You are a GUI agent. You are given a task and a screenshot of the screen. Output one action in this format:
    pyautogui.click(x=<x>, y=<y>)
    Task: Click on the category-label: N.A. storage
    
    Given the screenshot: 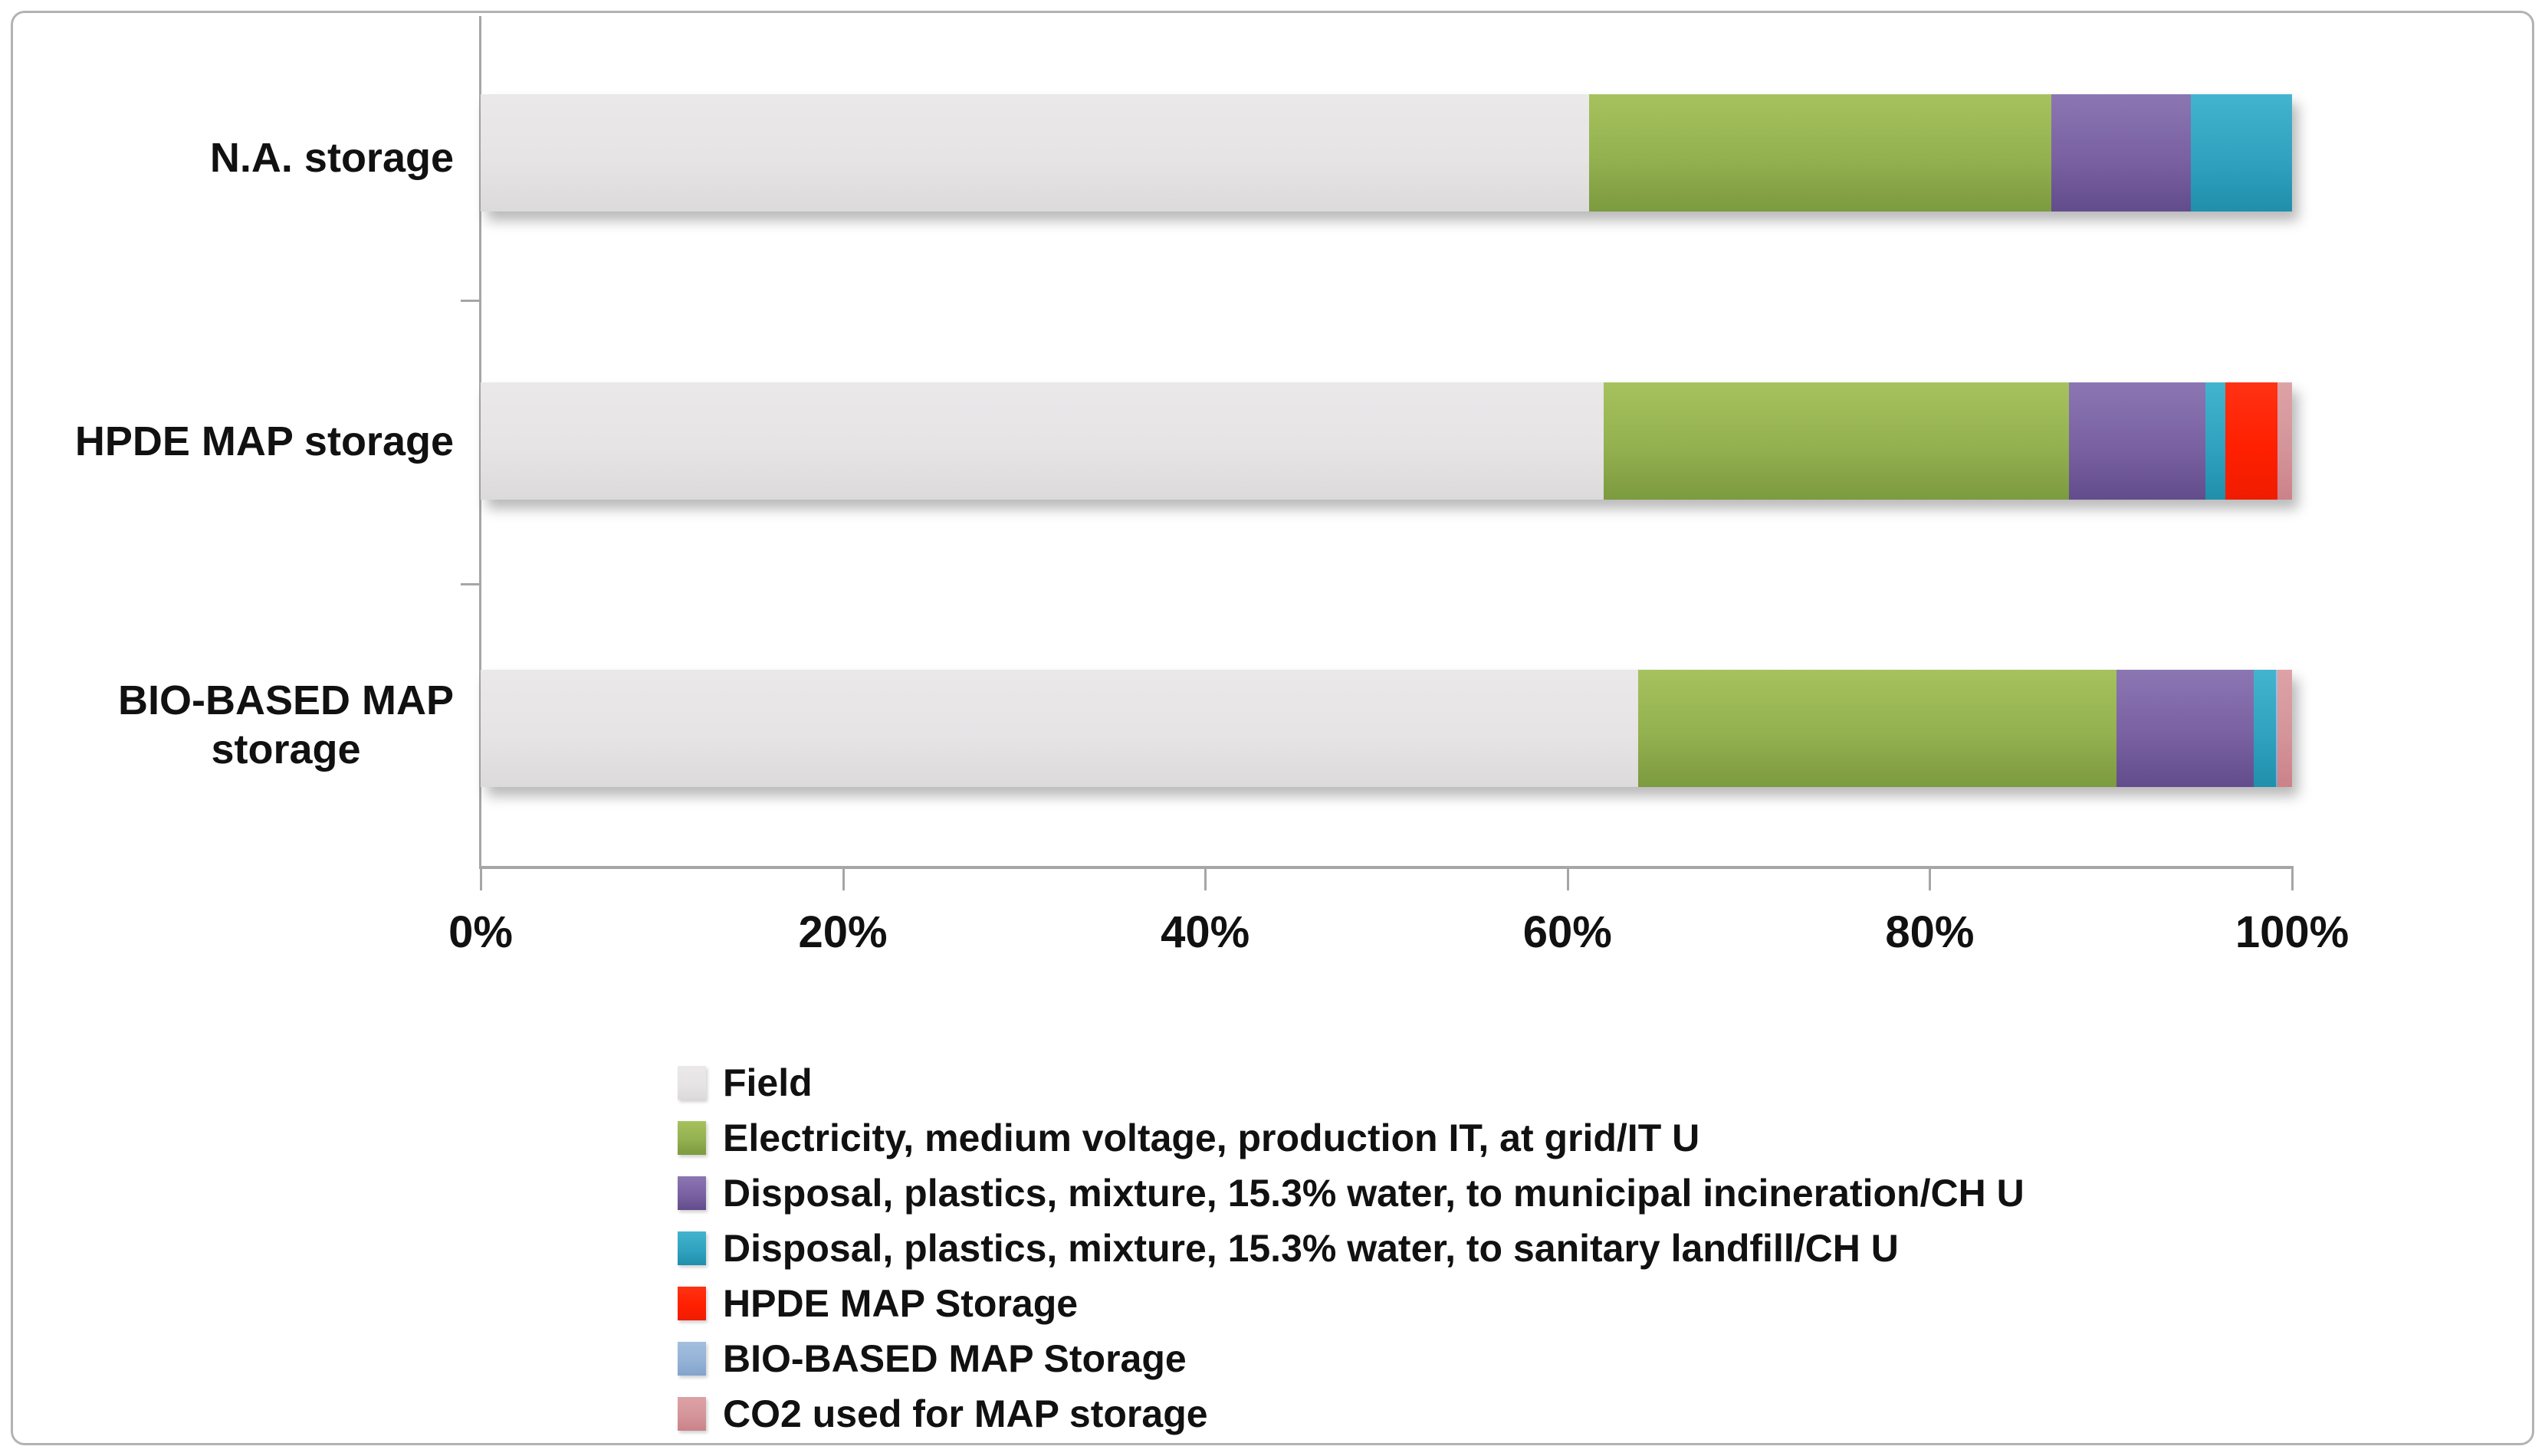 What is the action you would take?
    pyautogui.click(x=331, y=158)
    